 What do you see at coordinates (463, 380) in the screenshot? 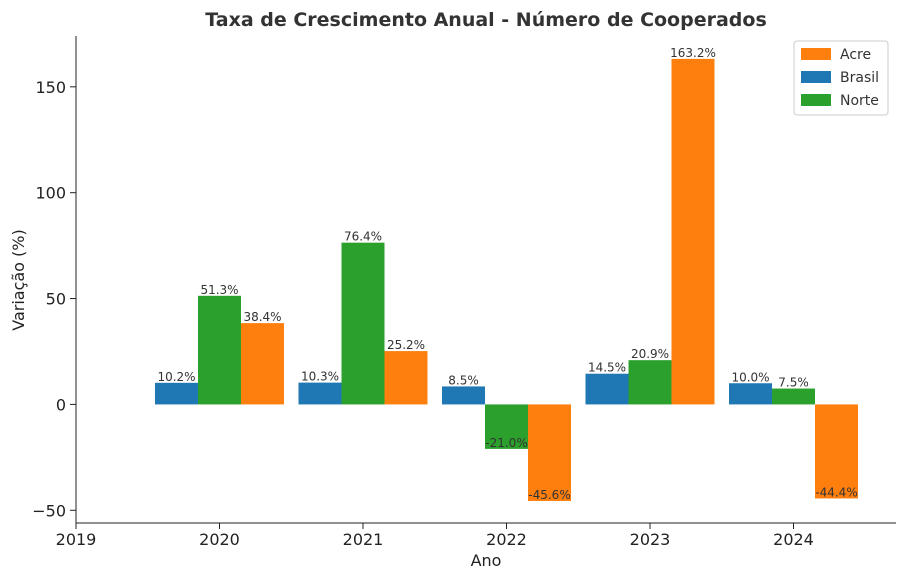
I see `data-label-brasil-2022: 8.5%` at bounding box center [463, 380].